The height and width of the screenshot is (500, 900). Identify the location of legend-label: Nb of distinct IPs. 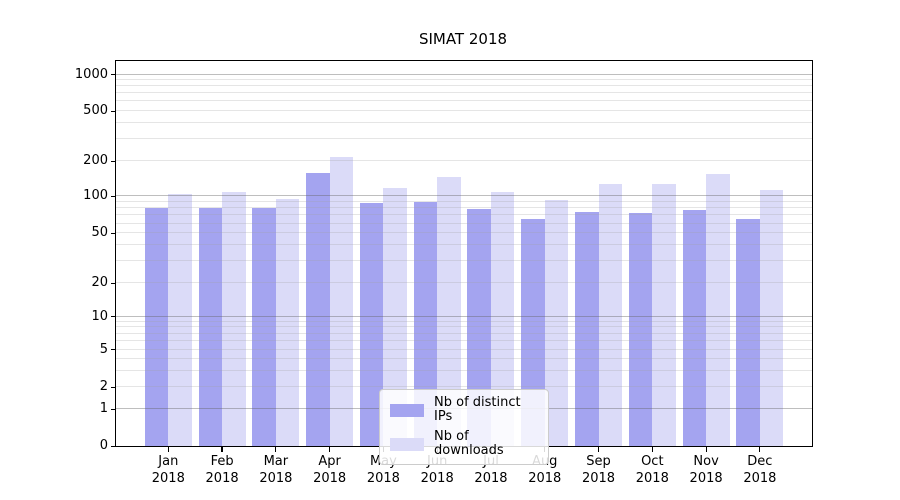
(477, 409).